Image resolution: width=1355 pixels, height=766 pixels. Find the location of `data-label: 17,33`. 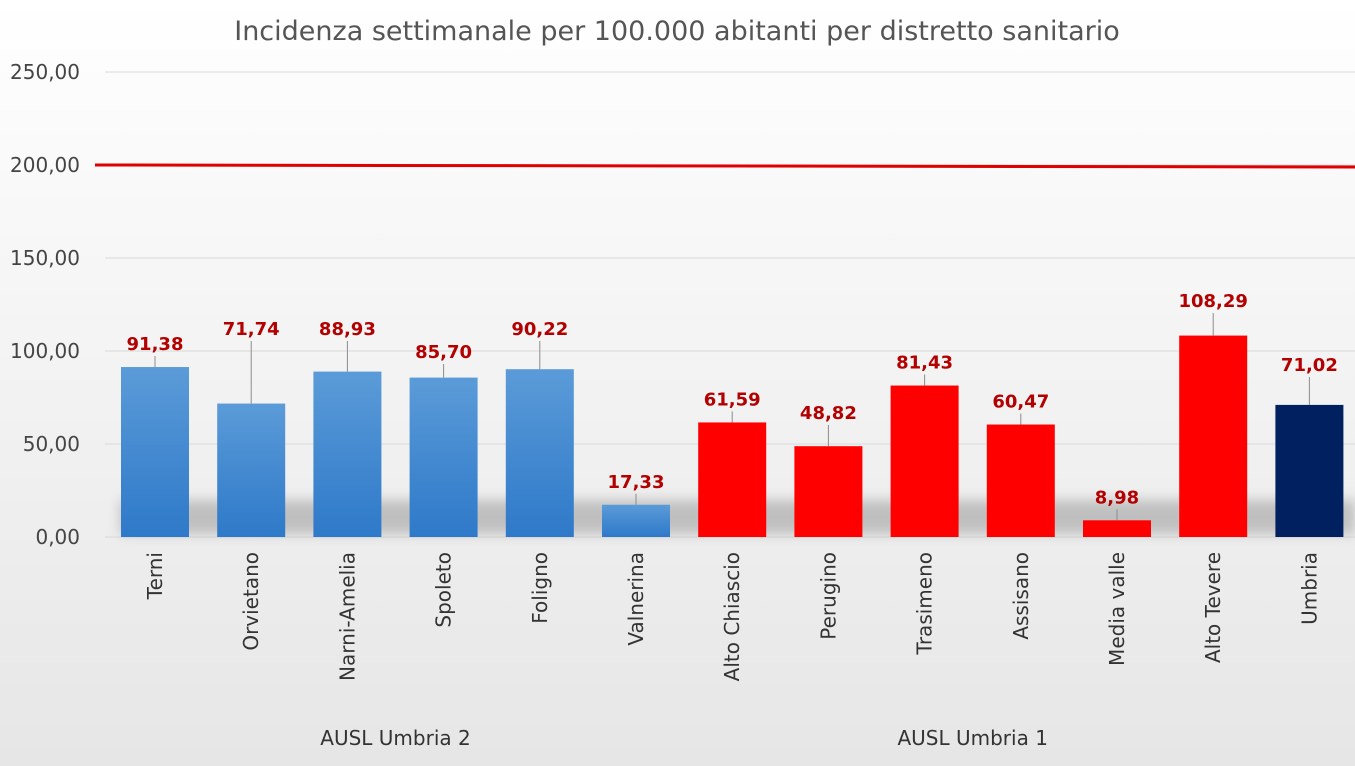

data-label: 17,33 is located at coordinates (636, 482).